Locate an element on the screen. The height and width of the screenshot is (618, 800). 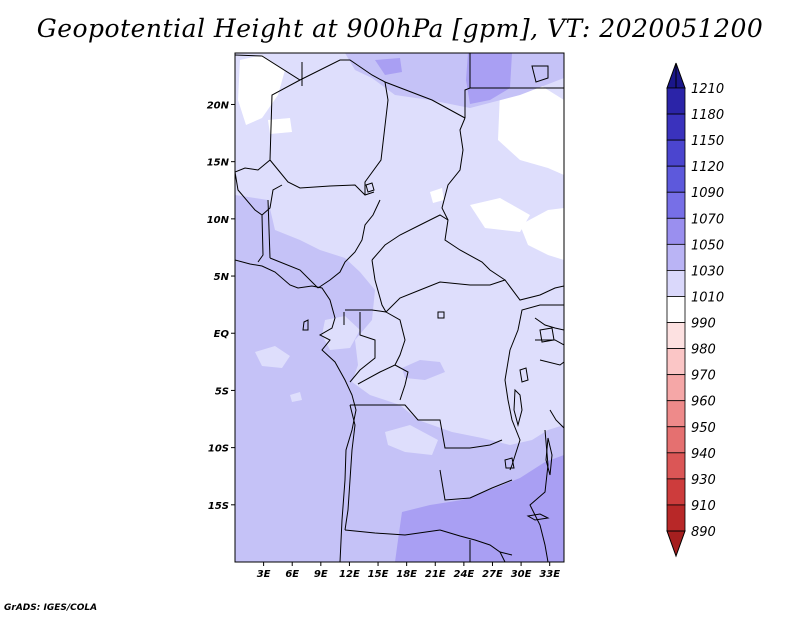
lat-tick-label: 5N is located at coordinates (222, 277).